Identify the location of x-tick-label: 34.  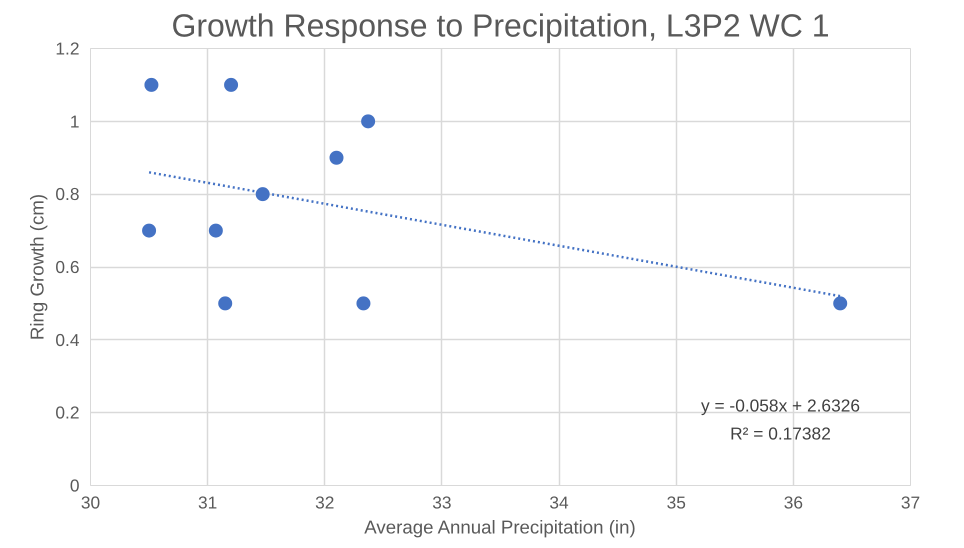
(559, 502).